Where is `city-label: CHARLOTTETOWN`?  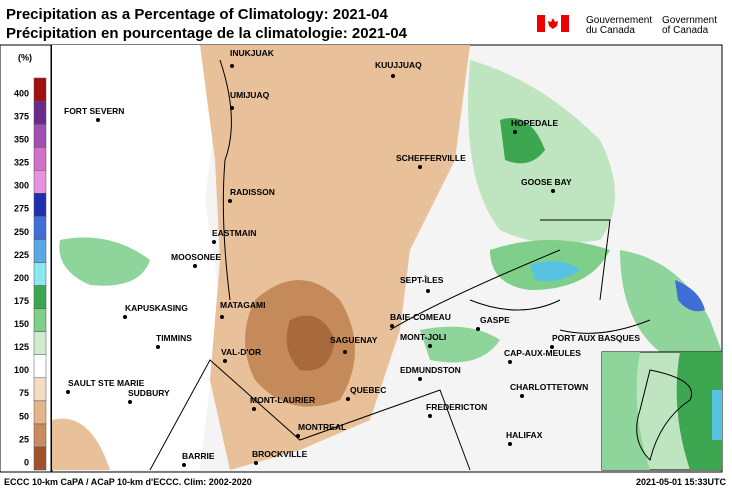 city-label: CHARLOTTETOWN is located at coordinates (549, 387).